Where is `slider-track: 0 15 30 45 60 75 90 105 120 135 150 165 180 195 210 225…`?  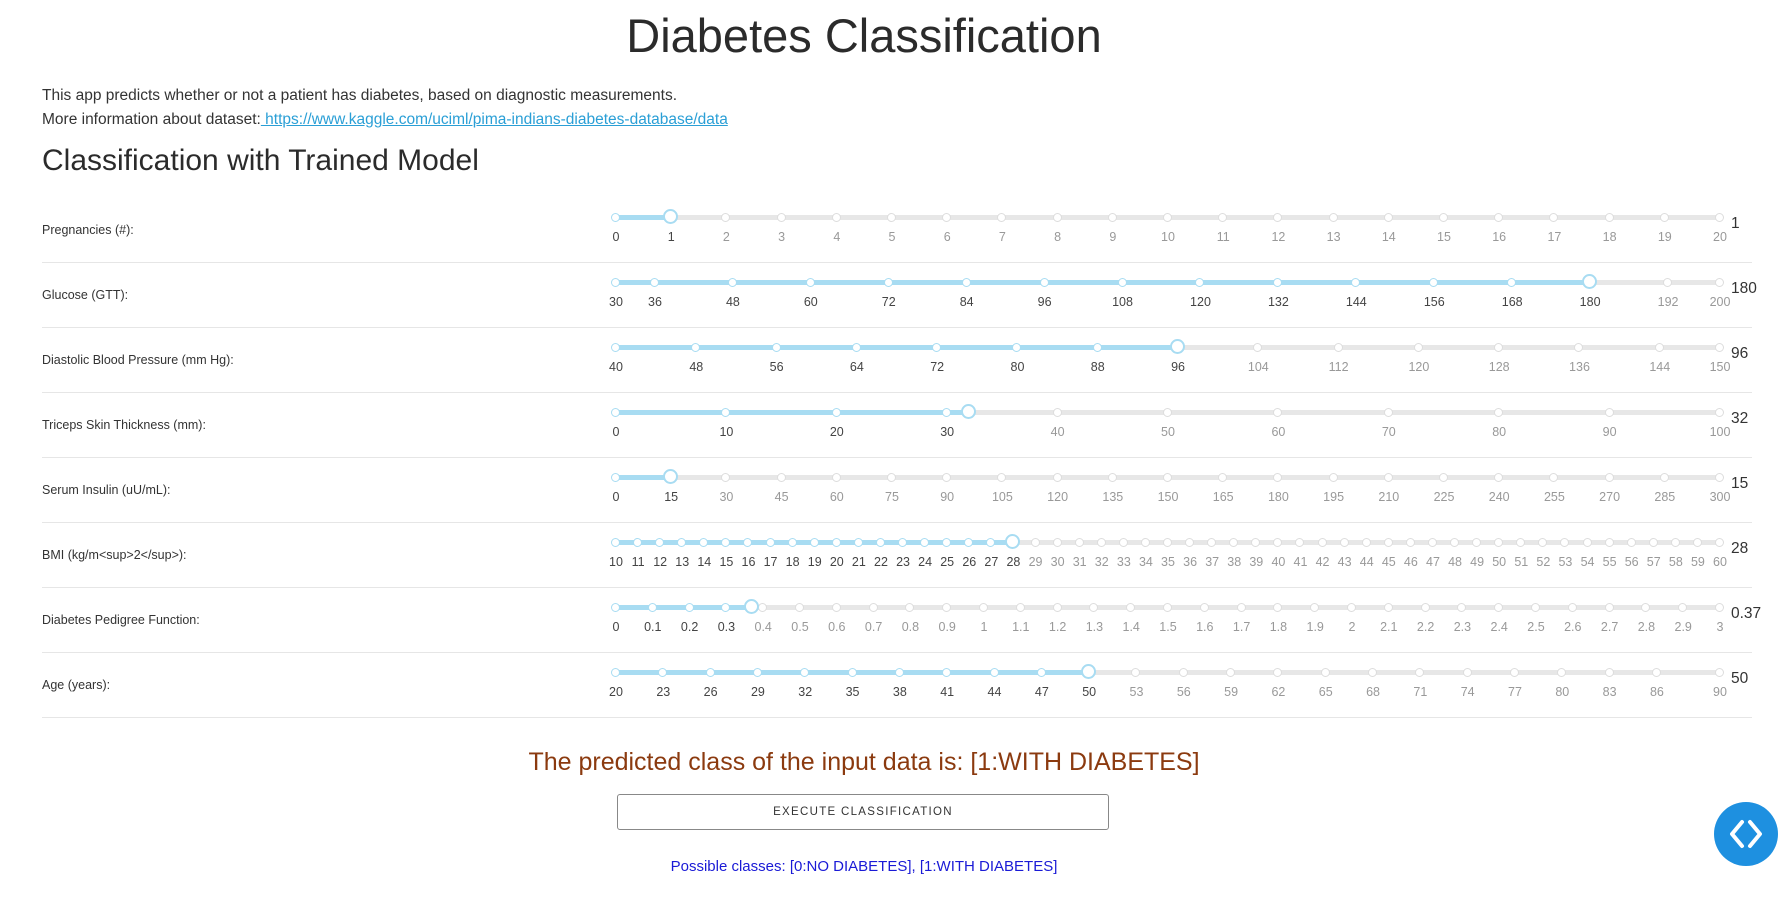
slider-track: 0 15 30 45 60 75 90 105 120 135 150 165 180 195 210 225… is located at coordinates (1152, 490).